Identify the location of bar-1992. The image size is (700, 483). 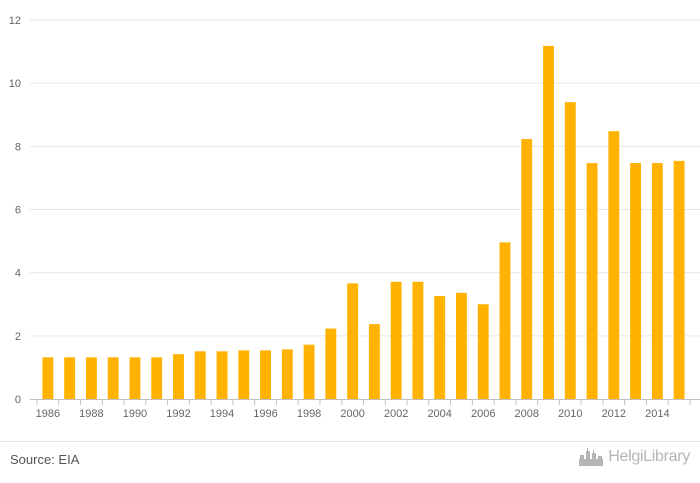
(178, 376).